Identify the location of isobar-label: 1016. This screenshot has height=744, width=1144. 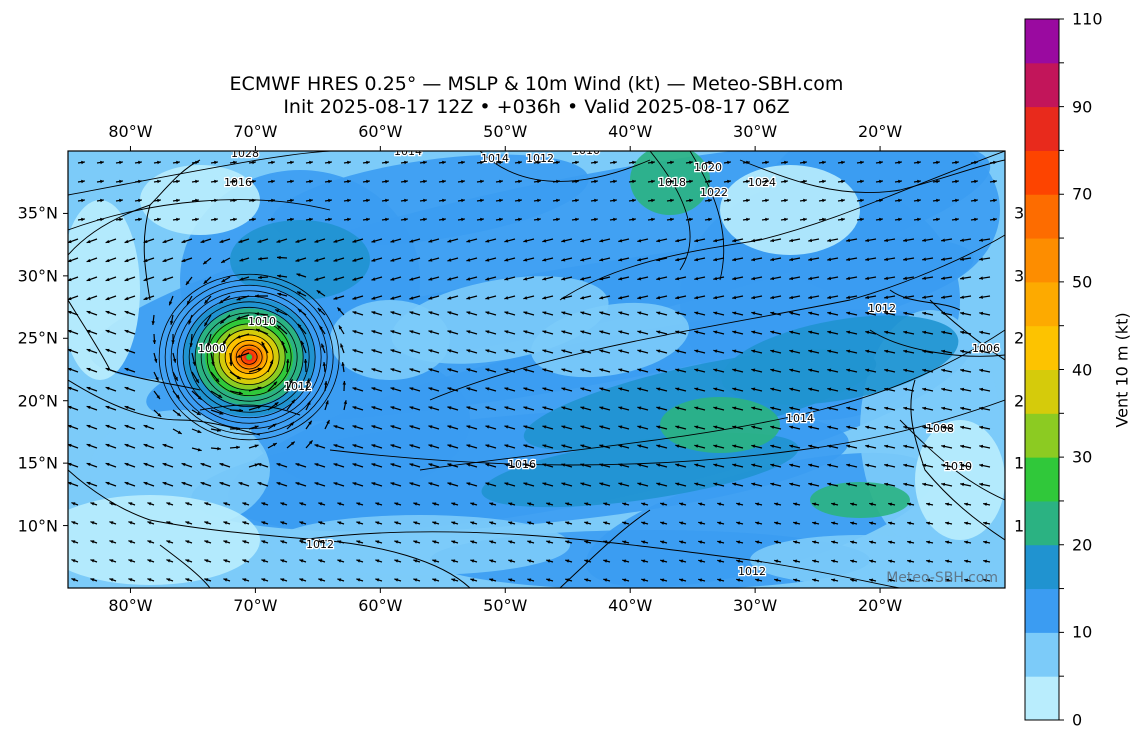
(522, 464).